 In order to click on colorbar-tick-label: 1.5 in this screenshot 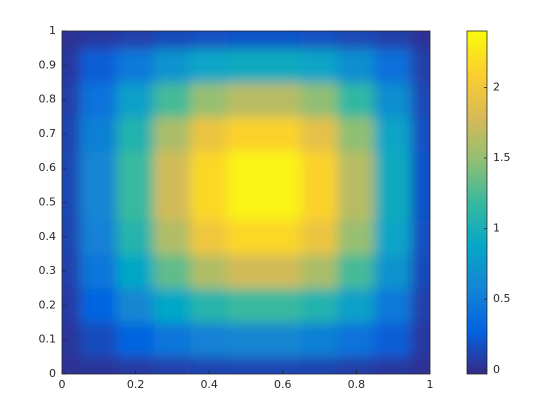, I will do `click(502, 157)`.